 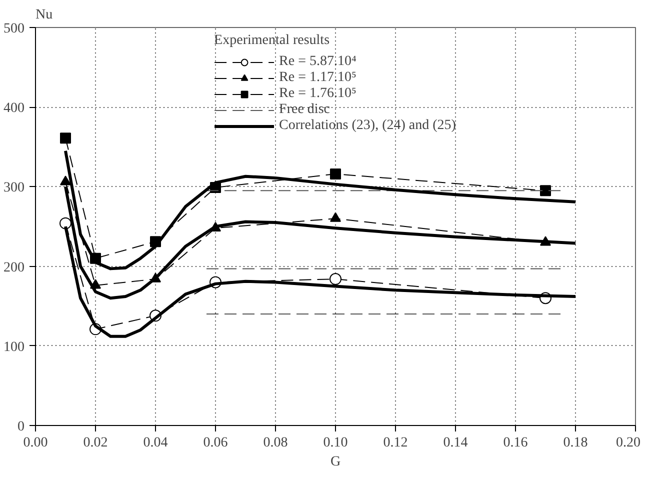 What do you see at coordinates (317, 78) in the screenshot?
I see `legend-label: Re = 1.17.10⁵` at bounding box center [317, 78].